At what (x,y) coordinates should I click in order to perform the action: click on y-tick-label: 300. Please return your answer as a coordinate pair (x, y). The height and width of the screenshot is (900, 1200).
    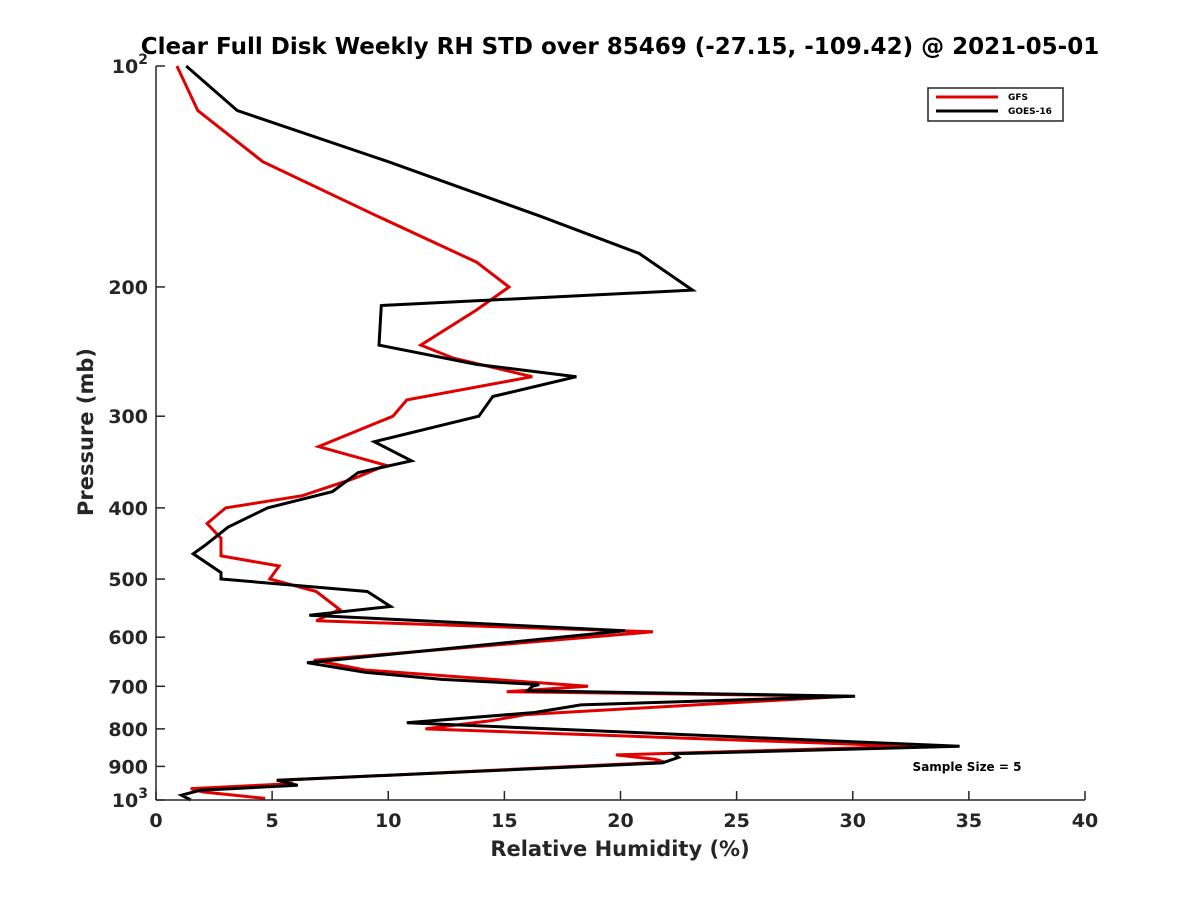
    Looking at the image, I should click on (128, 417).